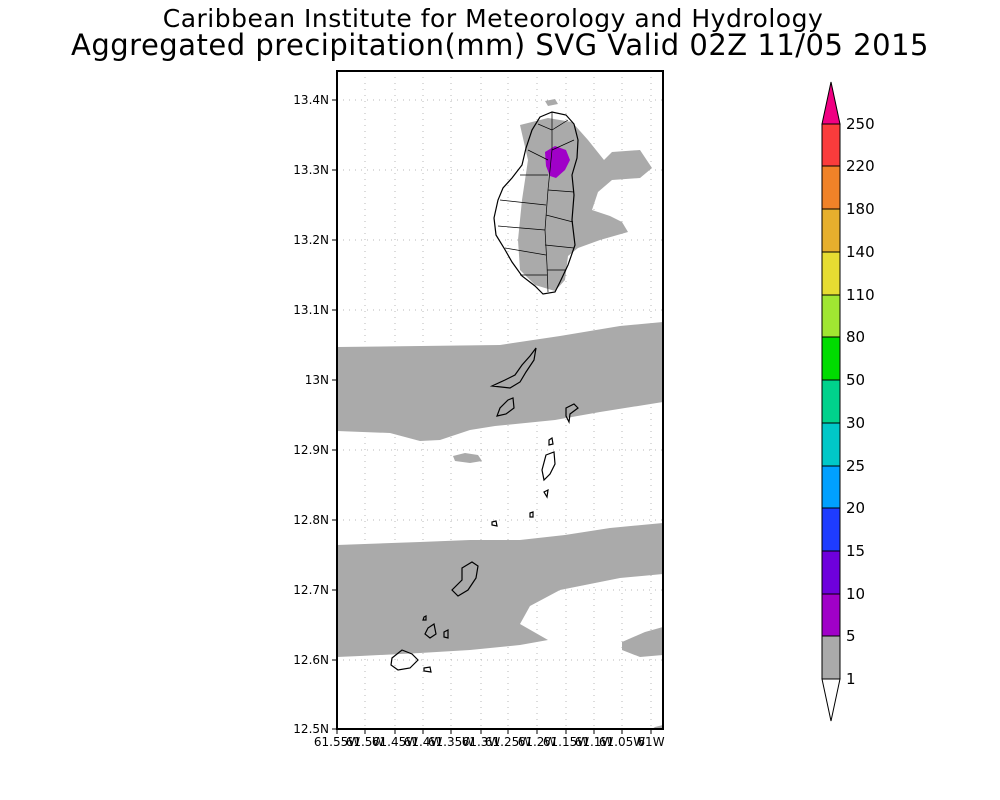 The width and height of the screenshot is (1000, 800). Describe the element at coordinates (855, 423) in the screenshot. I see `legend-label-30: 30` at that location.